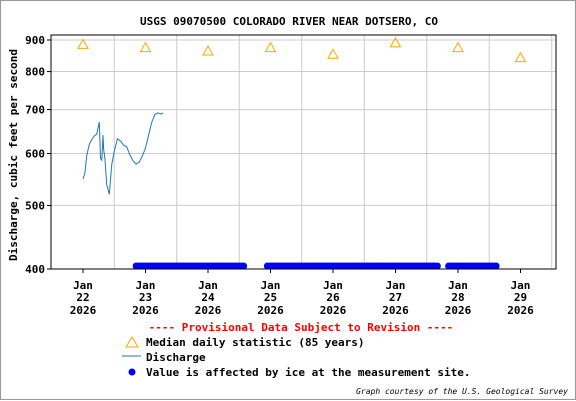 This screenshot has height=401, width=576. I want to click on legend-ice-dot-icon, so click(132, 372).